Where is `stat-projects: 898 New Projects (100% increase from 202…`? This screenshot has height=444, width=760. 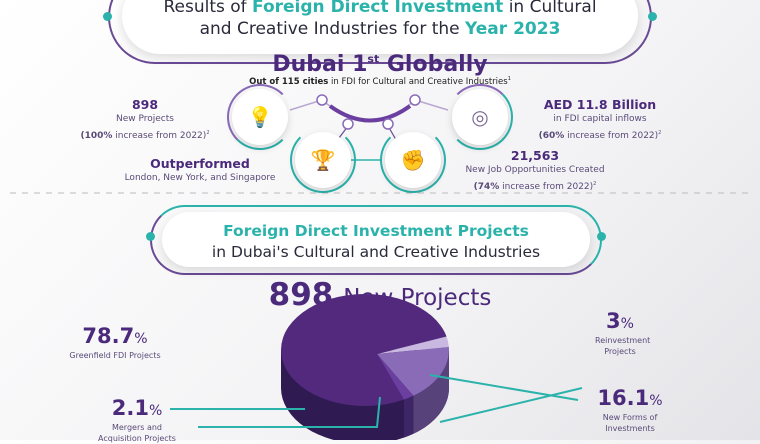
stat-projects: 898 New Projects (100% increase from 202… is located at coordinates (145, 120).